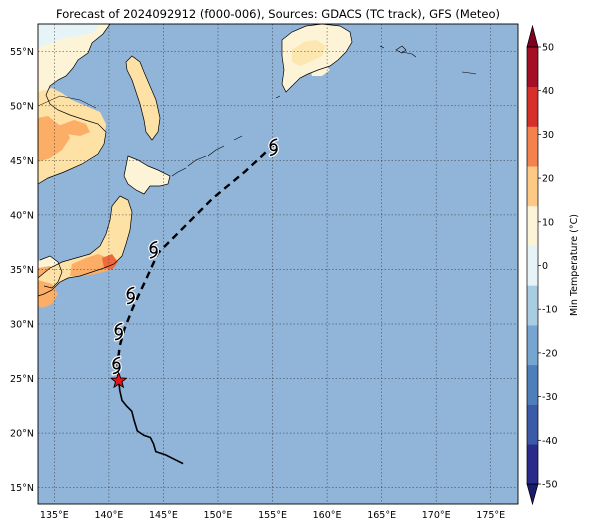 The width and height of the screenshot is (592, 528). What do you see at coordinates (548, 222) in the screenshot?
I see `colorbar-tick-label: 10` at bounding box center [548, 222].